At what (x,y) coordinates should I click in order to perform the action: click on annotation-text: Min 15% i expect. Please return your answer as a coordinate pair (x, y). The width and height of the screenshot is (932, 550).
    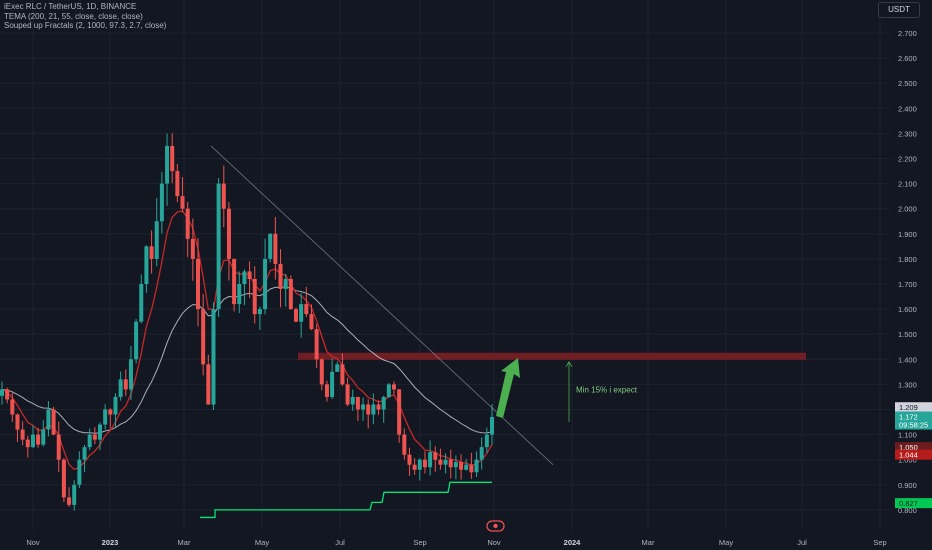
    Looking at the image, I should click on (607, 389).